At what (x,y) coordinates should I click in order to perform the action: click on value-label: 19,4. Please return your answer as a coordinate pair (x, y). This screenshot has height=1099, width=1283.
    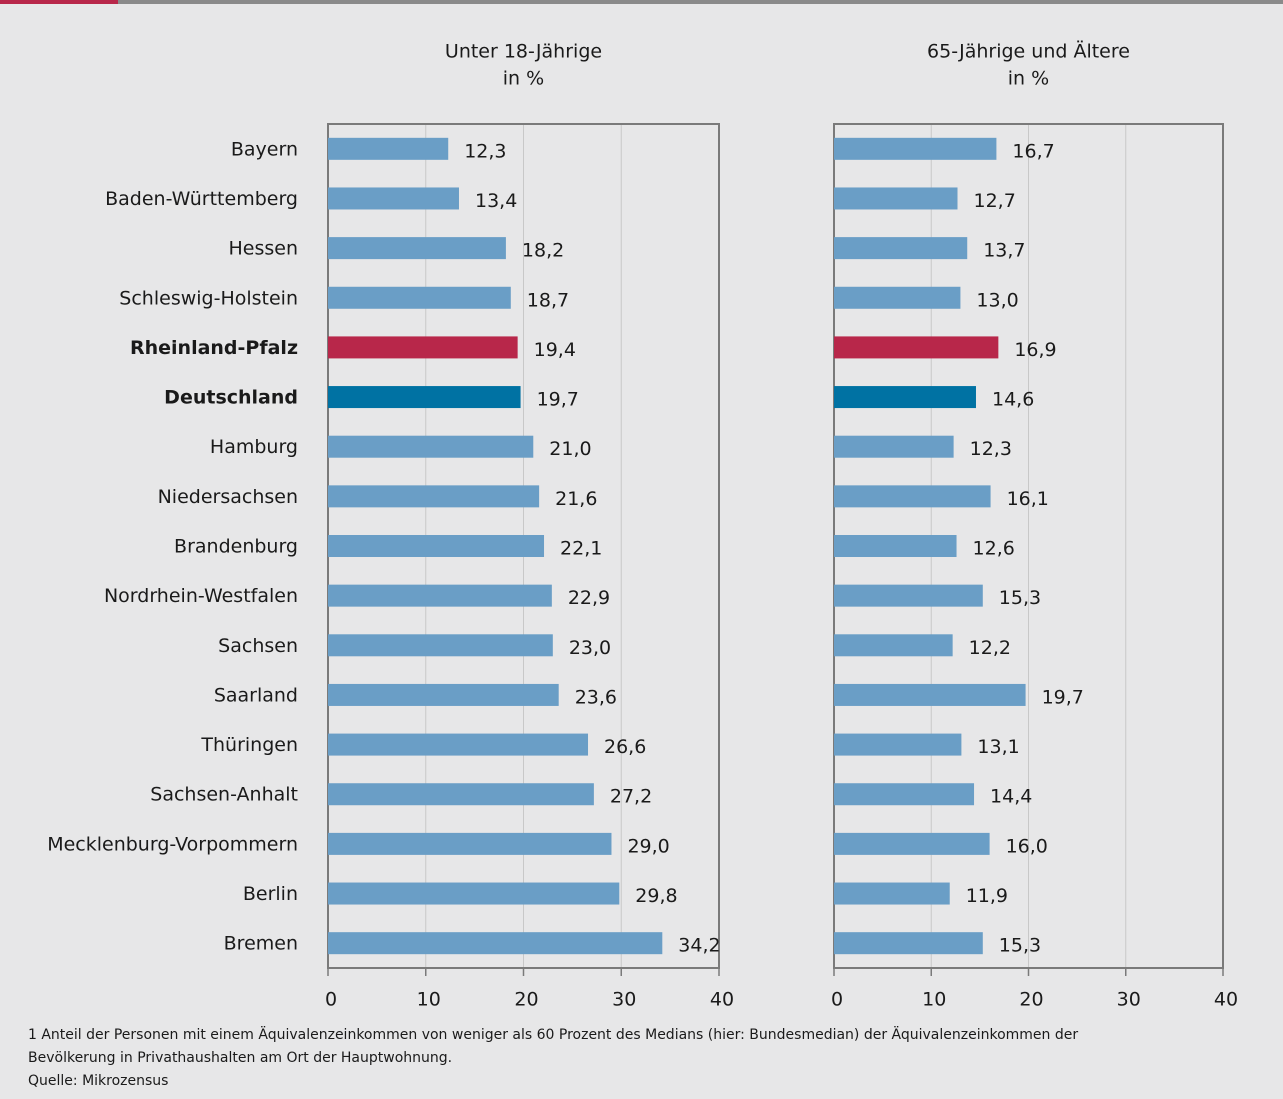
    Looking at the image, I should click on (555, 350).